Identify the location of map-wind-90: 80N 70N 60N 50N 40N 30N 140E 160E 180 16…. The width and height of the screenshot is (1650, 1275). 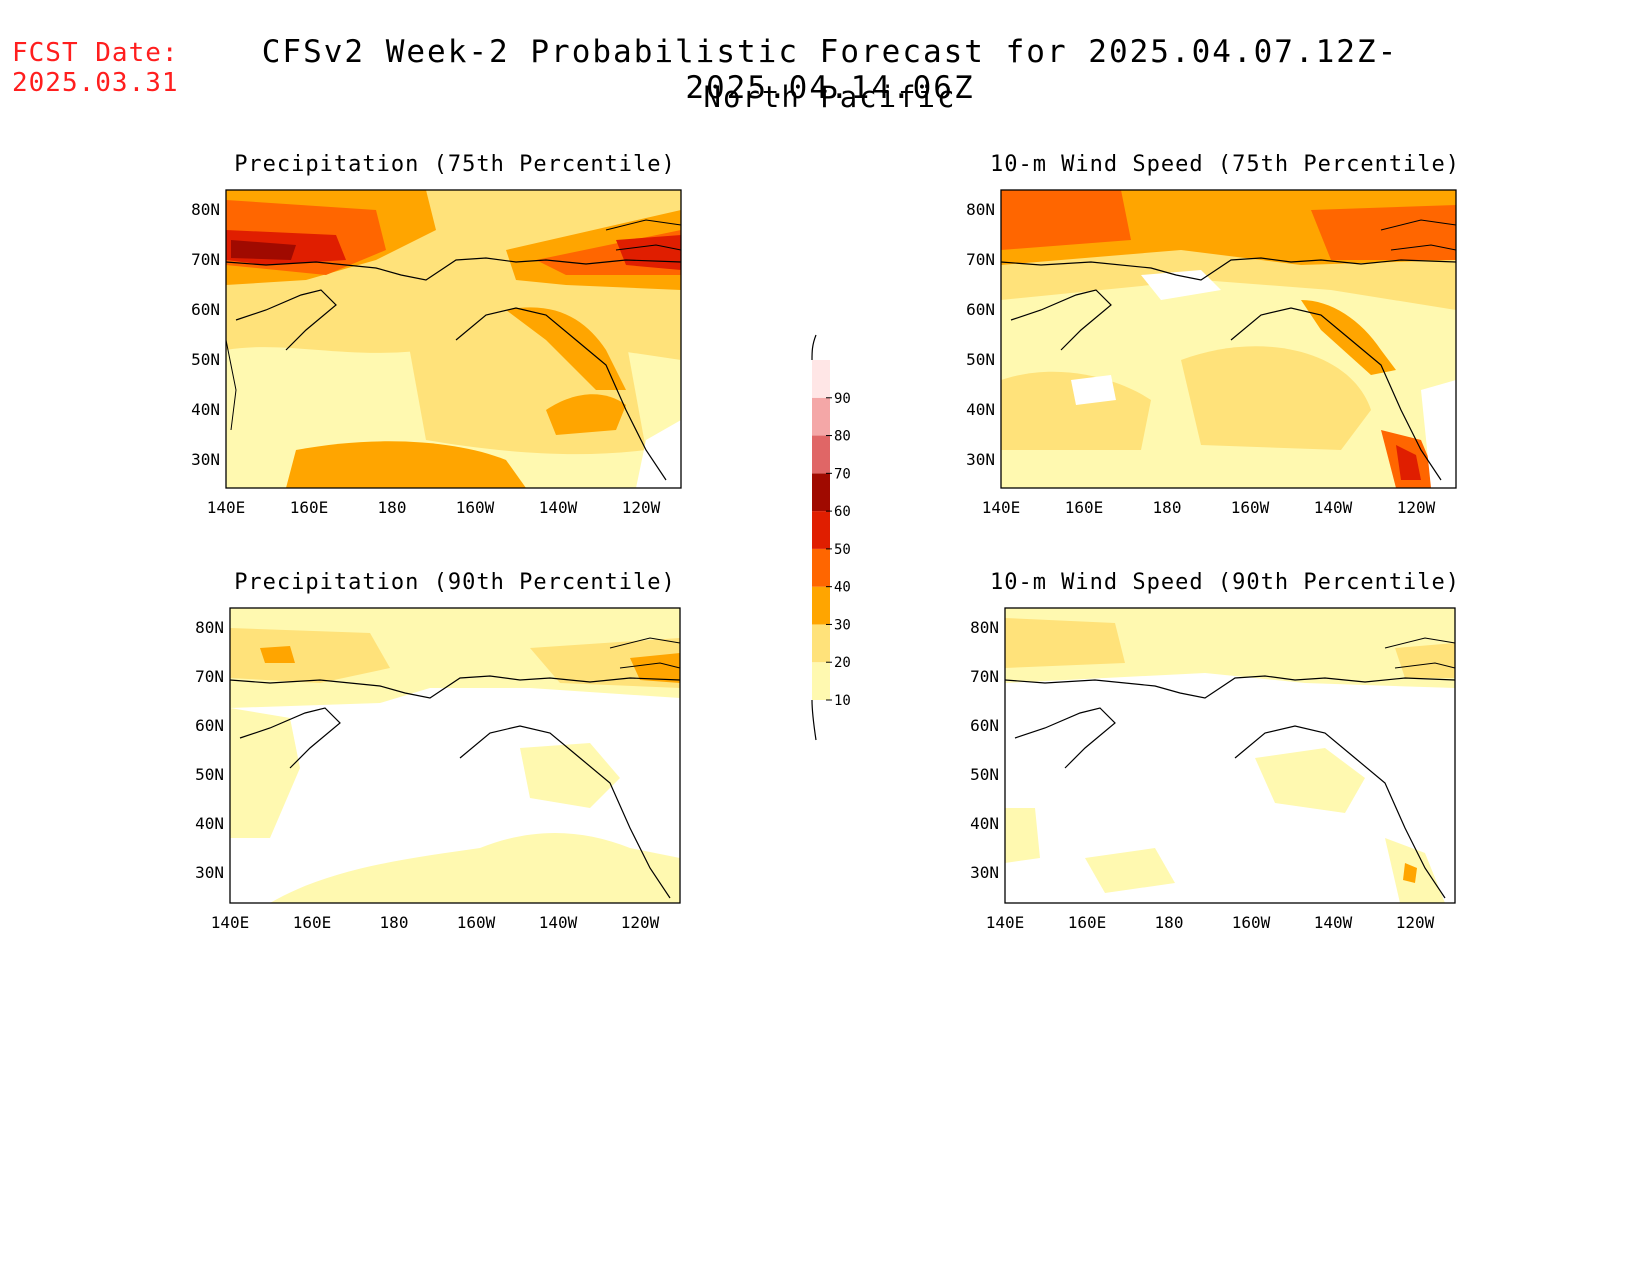
(1213, 769).